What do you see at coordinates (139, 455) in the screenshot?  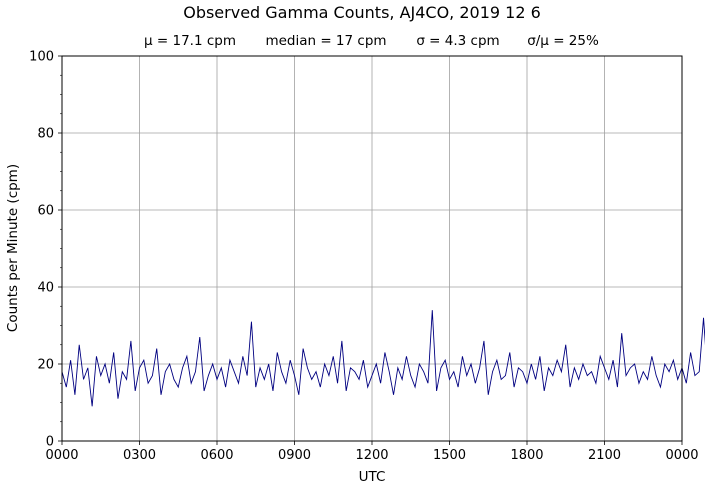 I see `x-tick-label: 0300` at bounding box center [139, 455].